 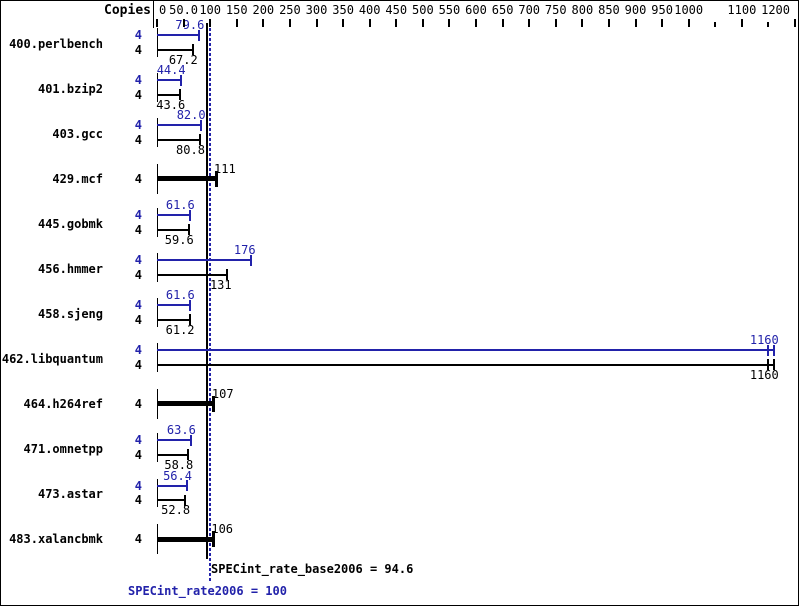 What do you see at coordinates (222, 393) in the screenshot?
I see `base-value-label: 107` at bounding box center [222, 393].